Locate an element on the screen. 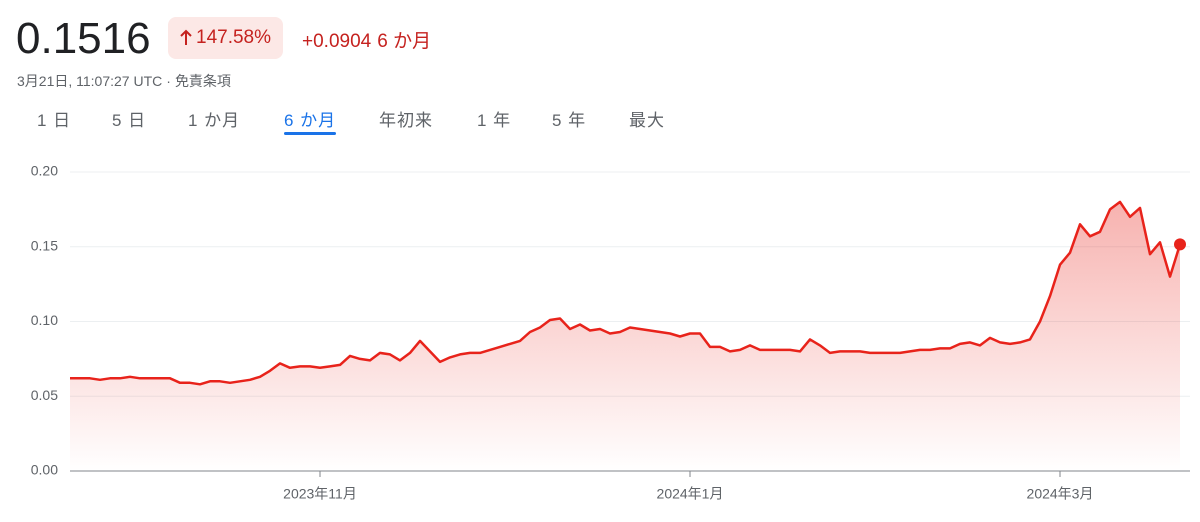  range-tab: 1 日 is located at coordinates (54, 120).